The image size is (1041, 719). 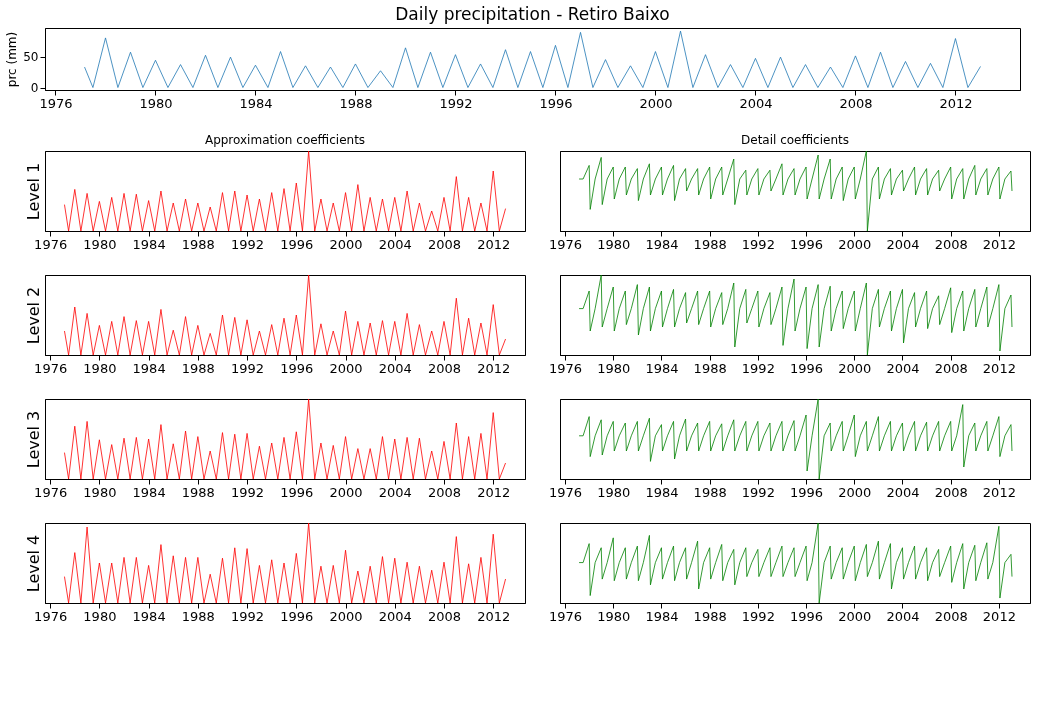 What do you see at coordinates (12, 59) in the screenshot?
I see `y-axis-title: prc (mm)` at bounding box center [12, 59].